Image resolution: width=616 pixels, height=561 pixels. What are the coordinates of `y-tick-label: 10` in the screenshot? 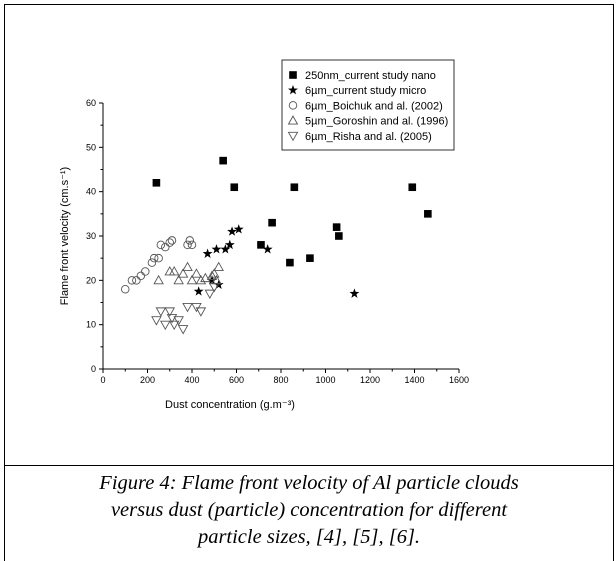 It's located at (91, 325).